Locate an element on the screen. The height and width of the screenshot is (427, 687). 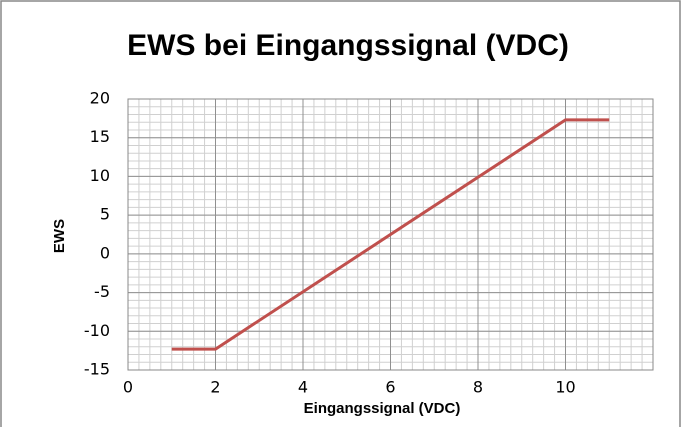
y-tick-label: -5 is located at coordinates (102, 291).